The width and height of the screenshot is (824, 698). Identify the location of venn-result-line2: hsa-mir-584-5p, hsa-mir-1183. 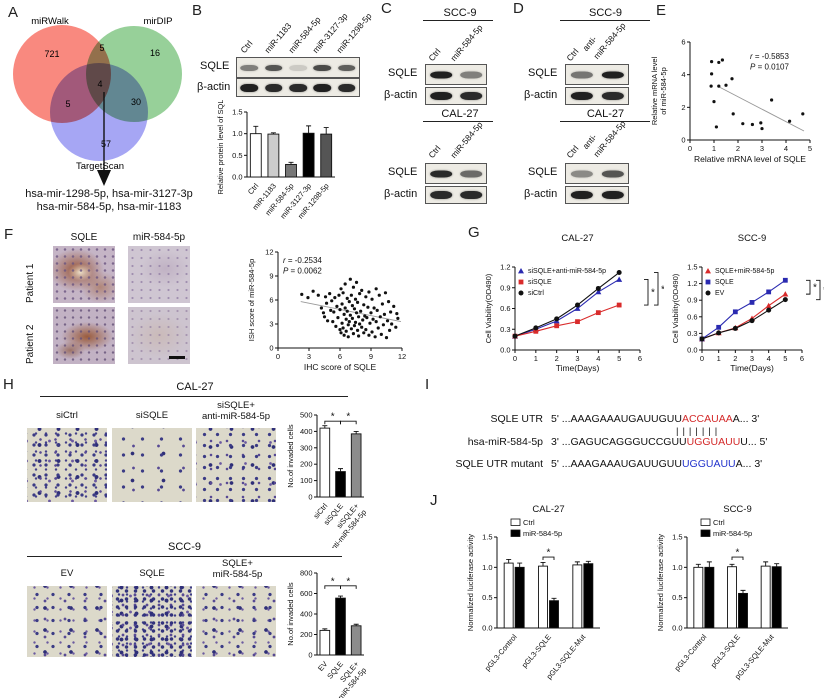
(109, 207).